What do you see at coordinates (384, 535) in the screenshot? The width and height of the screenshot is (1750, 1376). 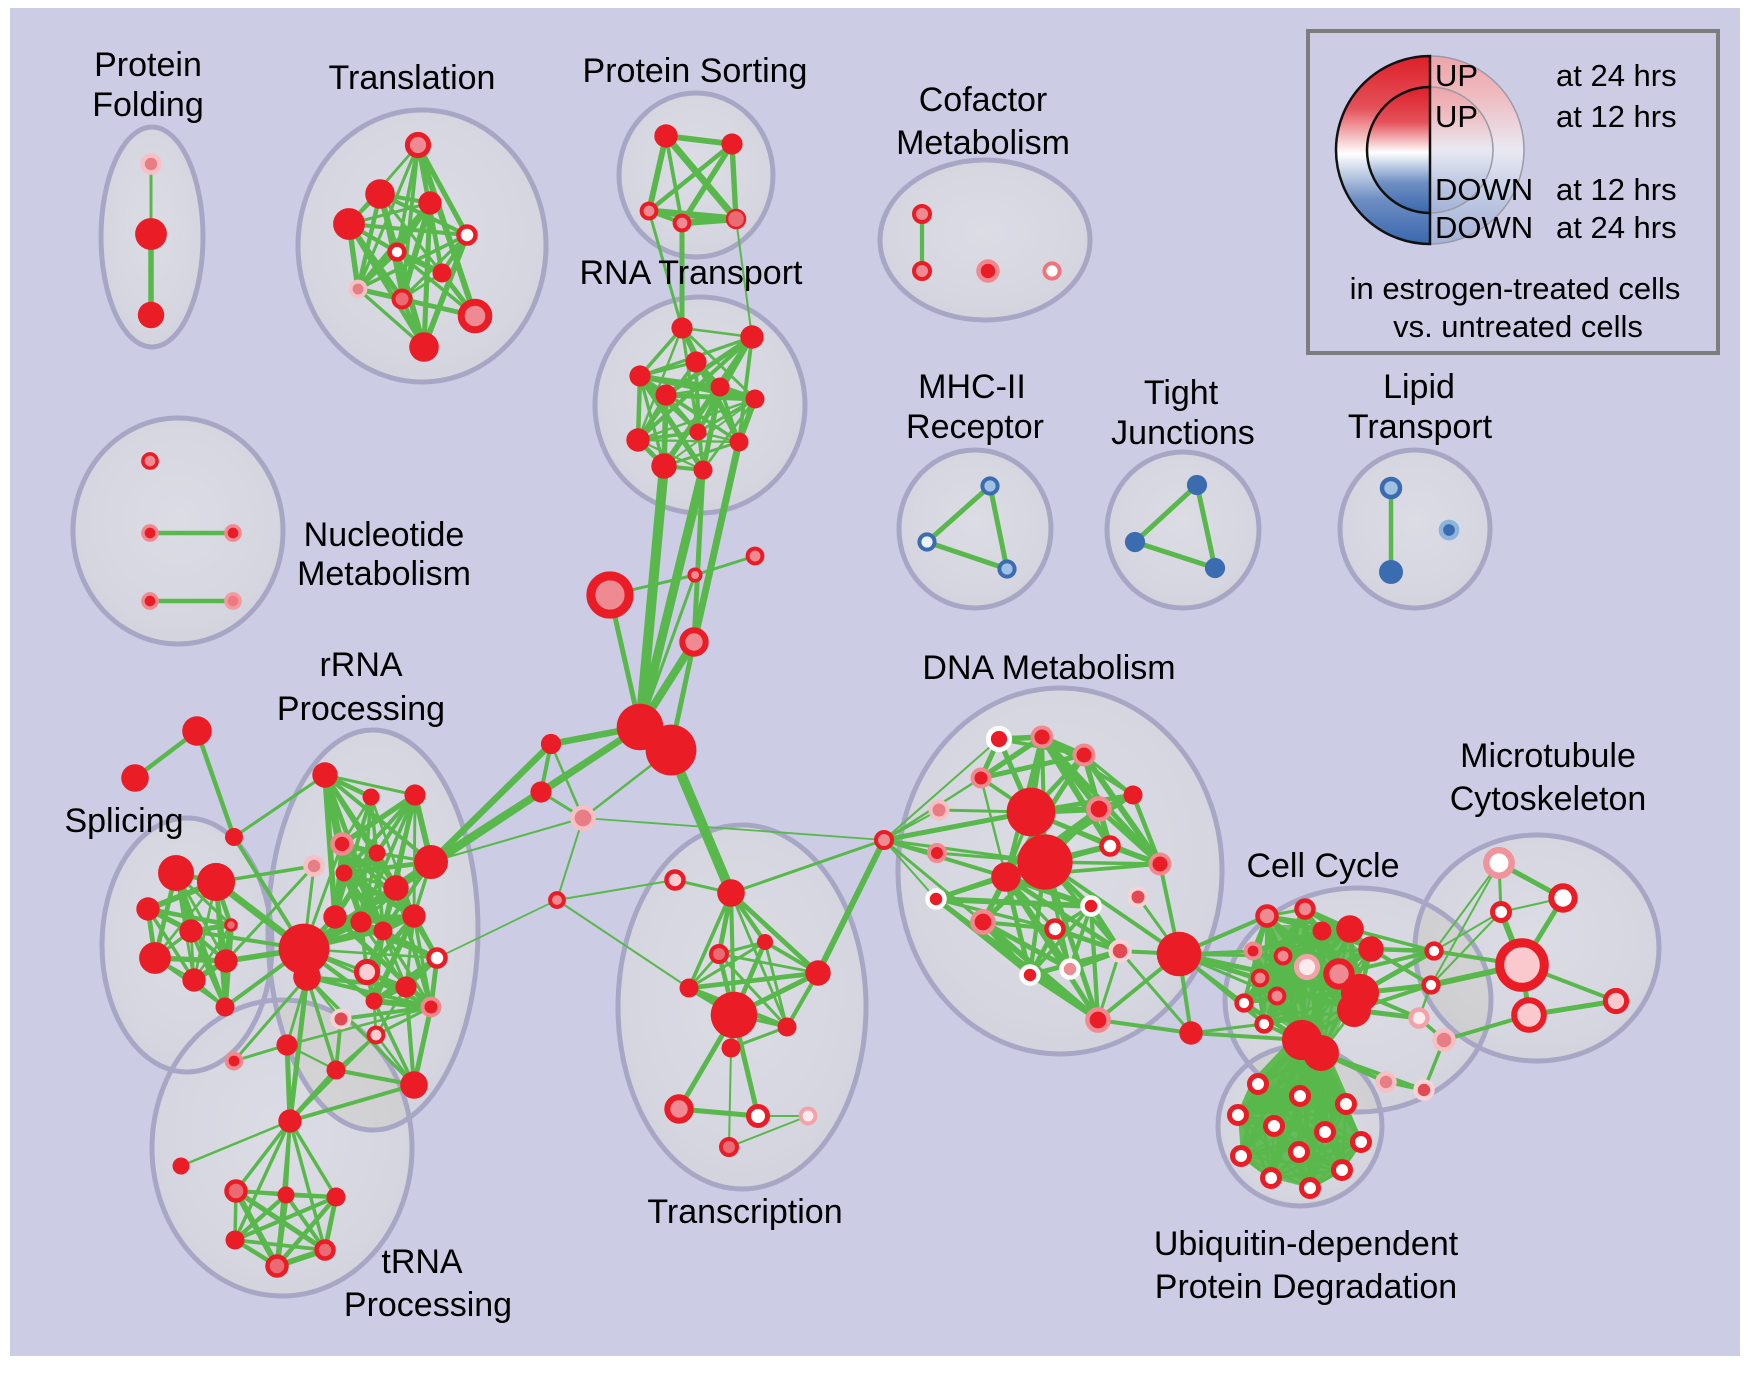 I see `svg-text: Nucleotide` at bounding box center [384, 535].